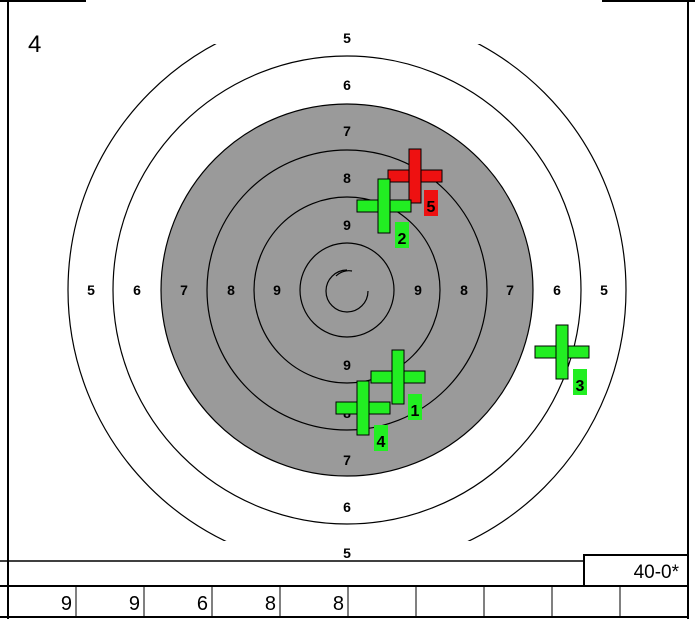  What do you see at coordinates (347, 178) in the screenshot?
I see `ring-label-top: 8` at bounding box center [347, 178].